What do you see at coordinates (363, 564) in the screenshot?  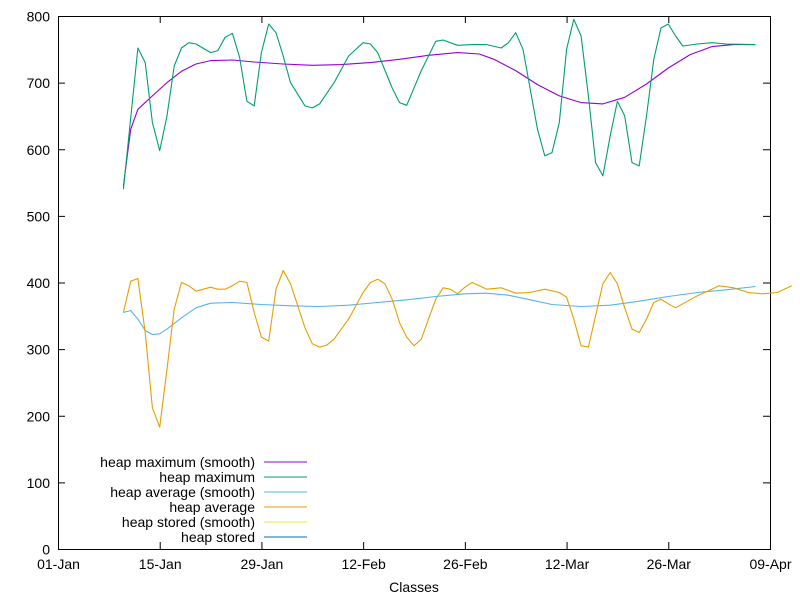 I see `x-tick-label: 12-Feb` at bounding box center [363, 564].